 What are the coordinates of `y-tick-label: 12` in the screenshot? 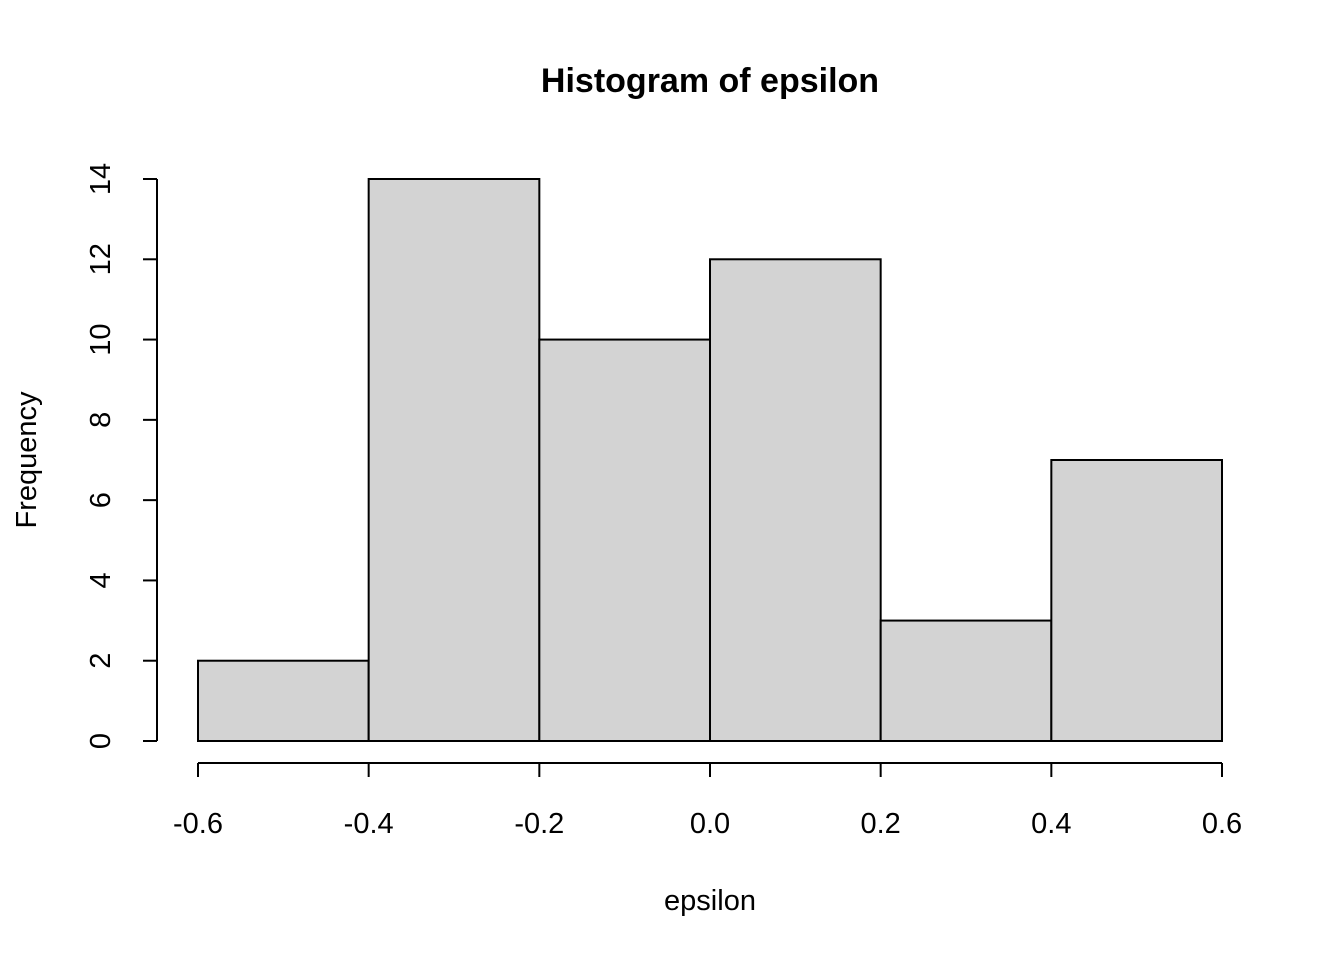 It's located at (101, 259).